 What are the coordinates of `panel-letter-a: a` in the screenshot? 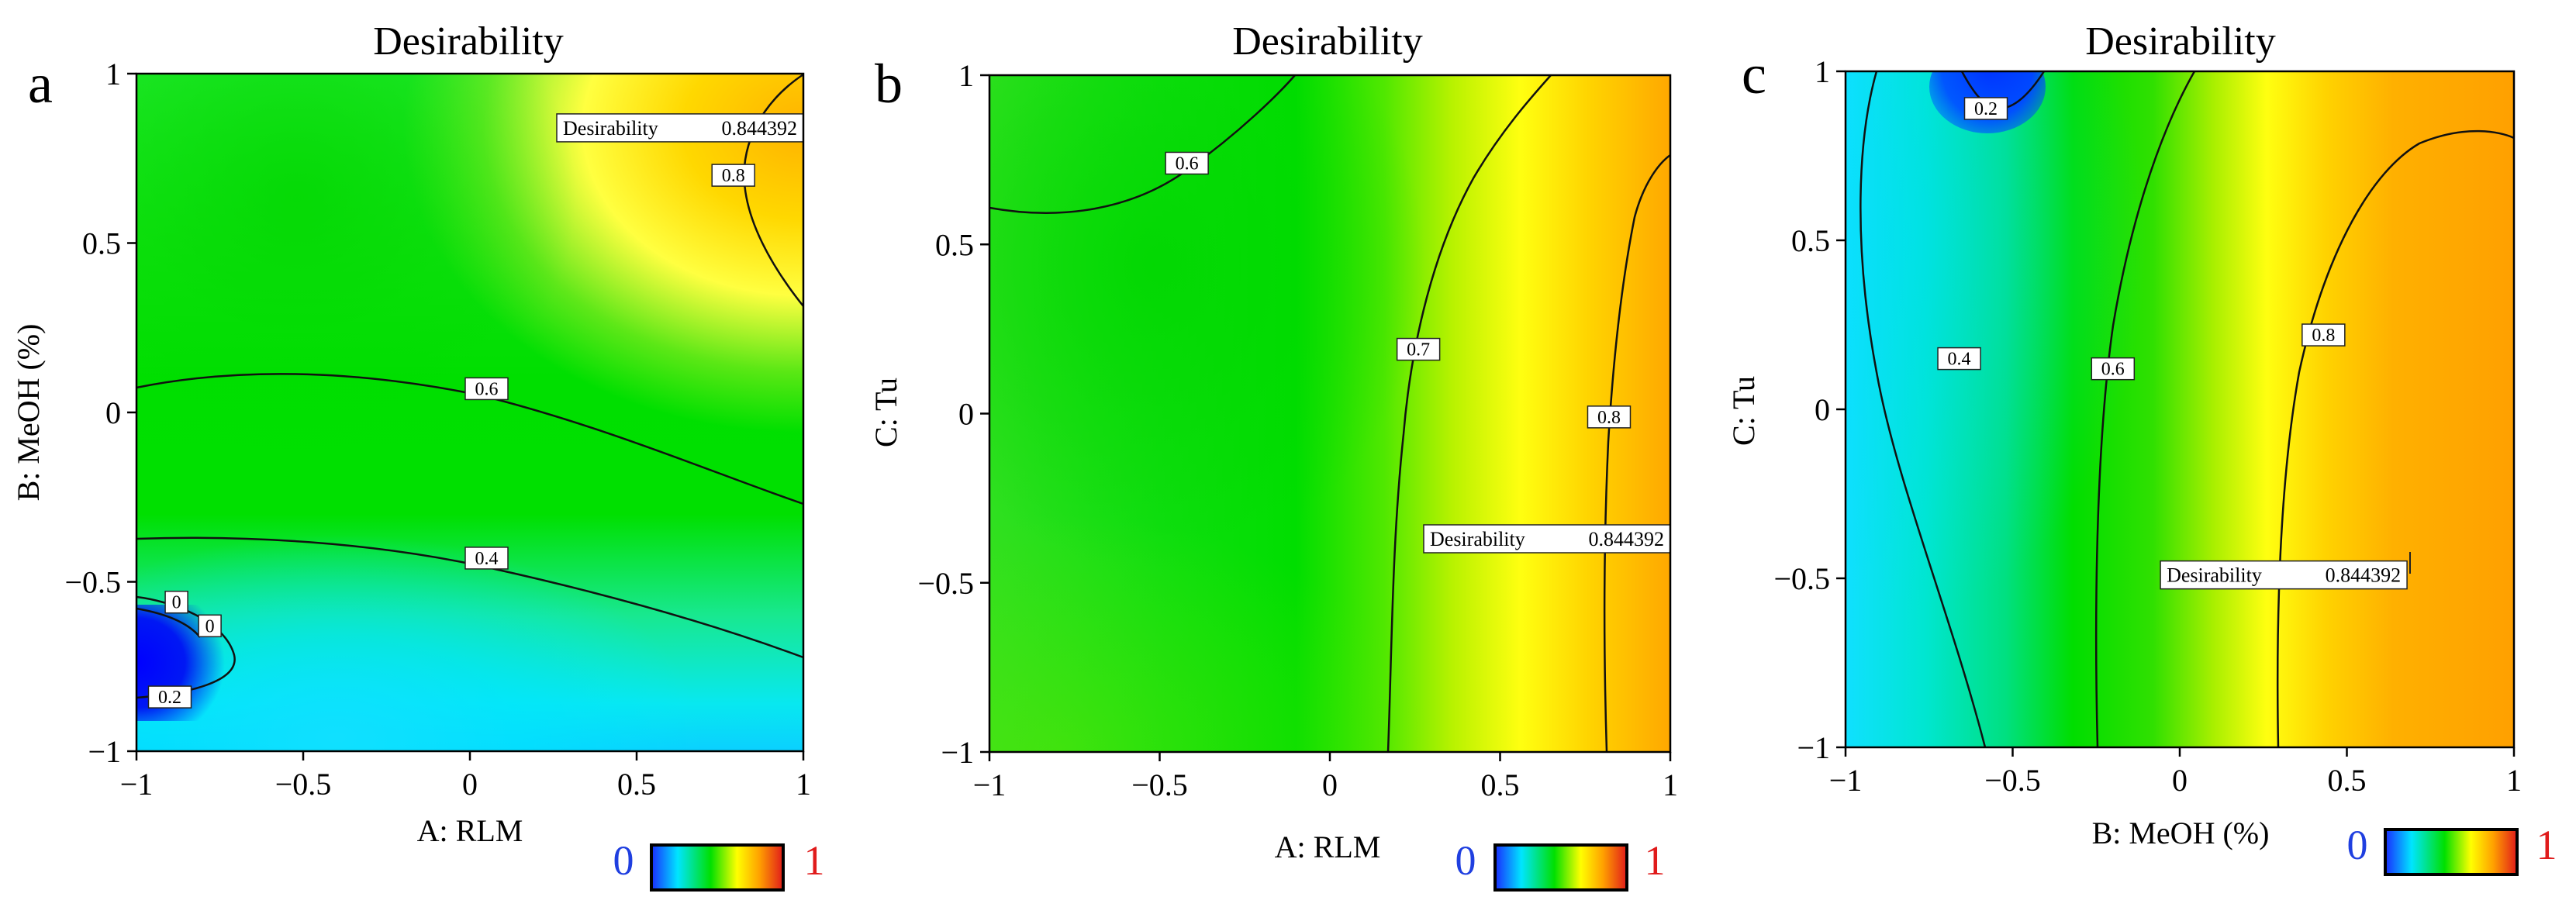 It's located at (40, 84).